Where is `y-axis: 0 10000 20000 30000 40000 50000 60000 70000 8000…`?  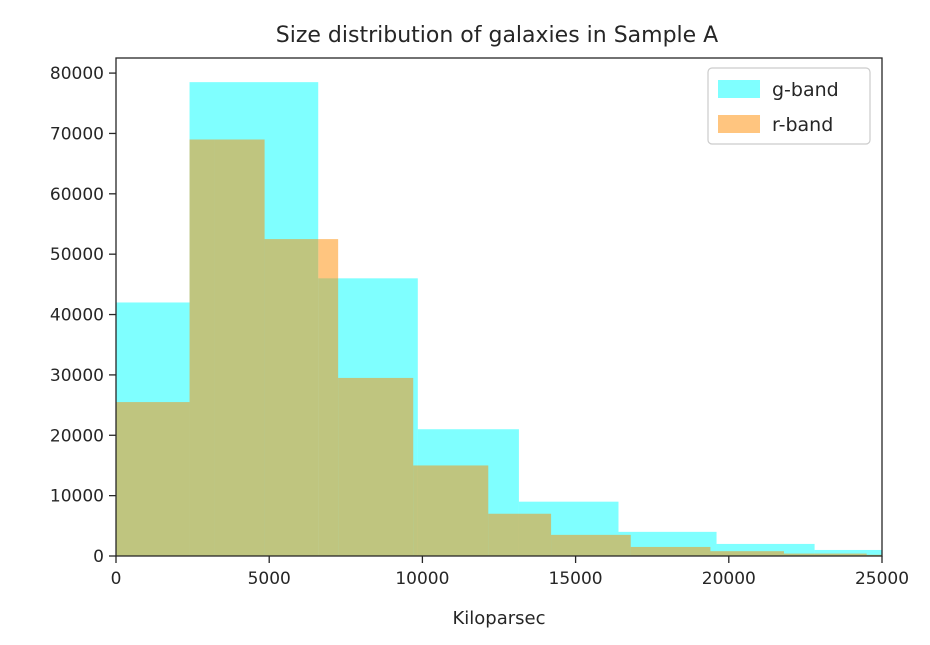
y-axis: 0 10000 20000 30000 40000 50000 60000 70000 8000… is located at coordinates (83, 315).